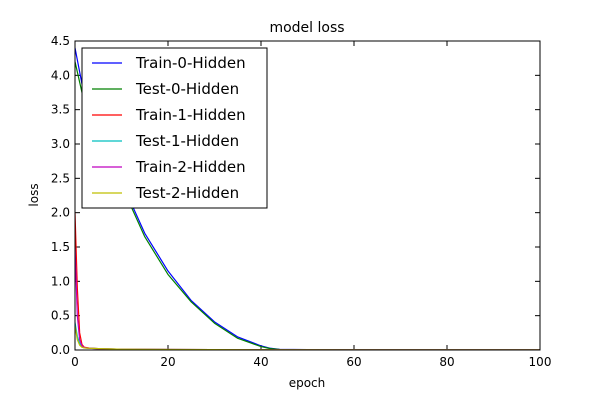 The width and height of the screenshot is (600, 400). Describe the element at coordinates (60, 41) in the screenshot. I see `y-tick-label: 4.5` at that location.